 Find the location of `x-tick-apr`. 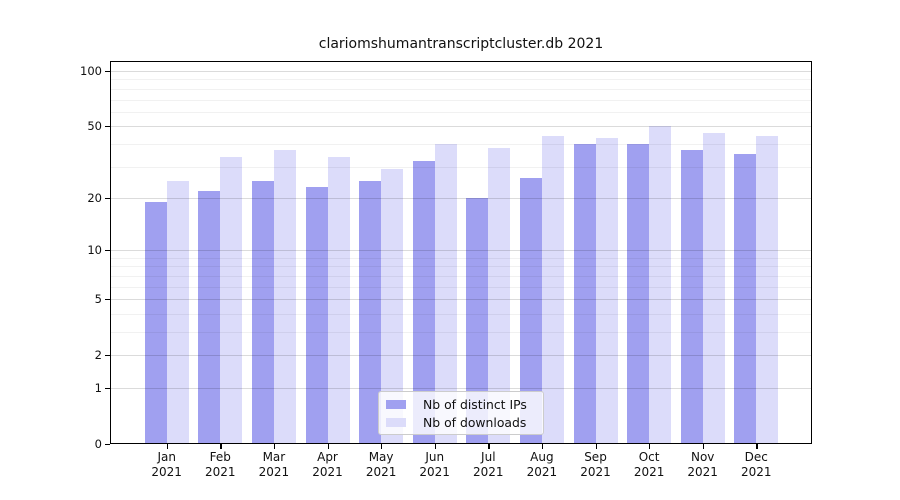

x-tick-apr is located at coordinates (328, 446).